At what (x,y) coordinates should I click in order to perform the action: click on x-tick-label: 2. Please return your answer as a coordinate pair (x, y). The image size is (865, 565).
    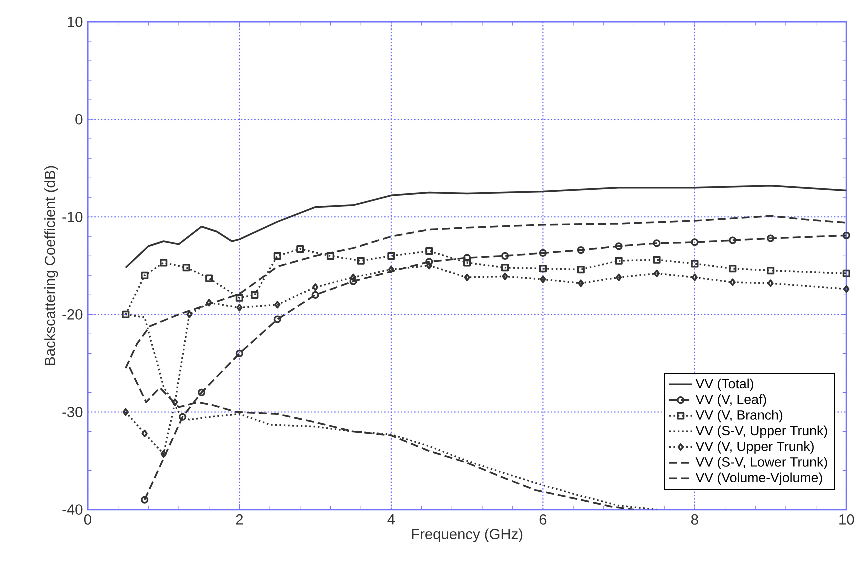
    Looking at the image, I should click on (240, 519).